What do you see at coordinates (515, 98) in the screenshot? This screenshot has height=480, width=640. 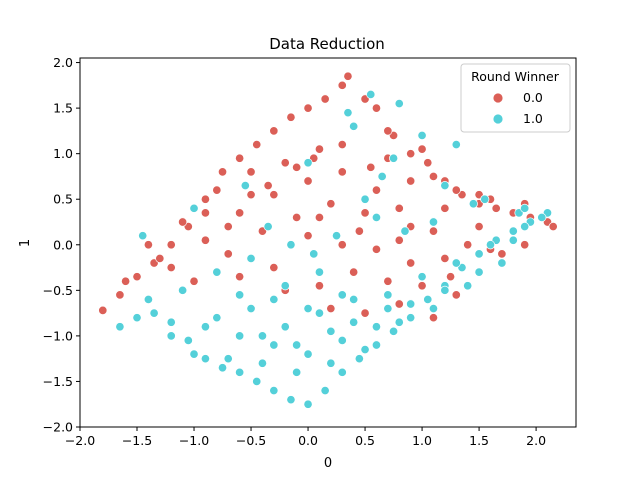 I see `legend: Round Winner 0.0 1.0` at bounding box center [515, 98].